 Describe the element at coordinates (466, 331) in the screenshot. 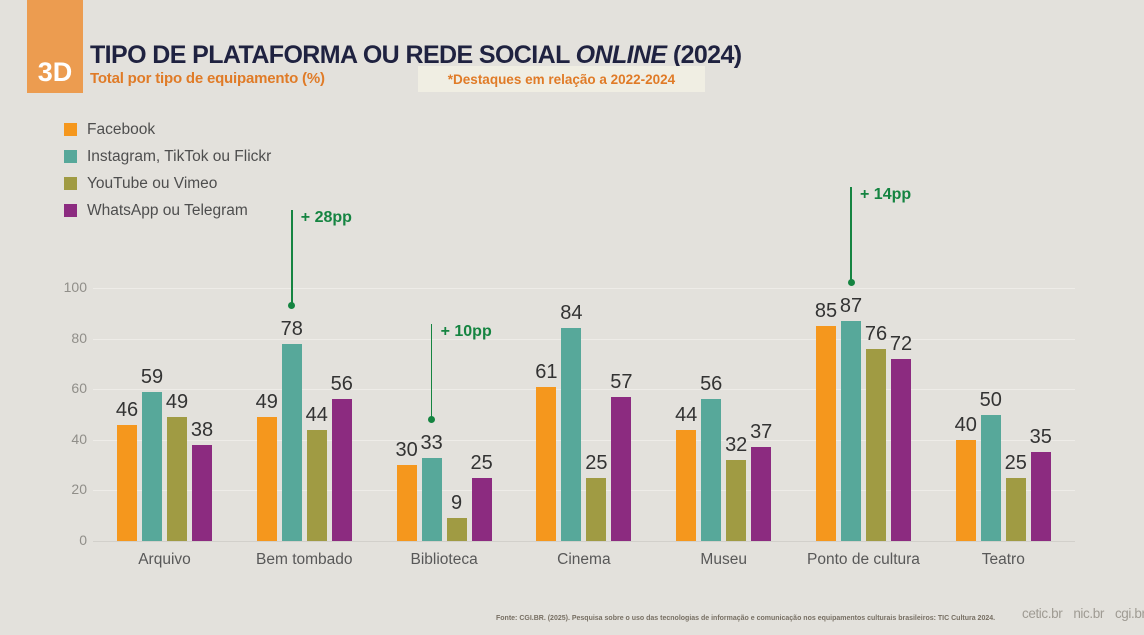

I see `annotation-label: + 10pp` at that location.